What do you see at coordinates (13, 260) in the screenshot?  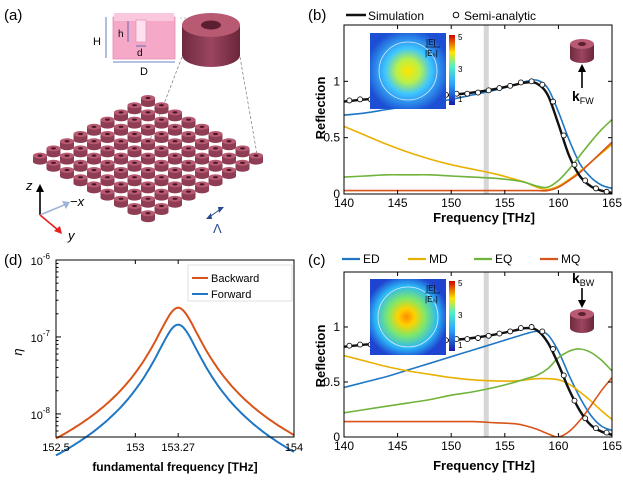 I see `panel-label-d: (d)` at bounding box center [13, 260].